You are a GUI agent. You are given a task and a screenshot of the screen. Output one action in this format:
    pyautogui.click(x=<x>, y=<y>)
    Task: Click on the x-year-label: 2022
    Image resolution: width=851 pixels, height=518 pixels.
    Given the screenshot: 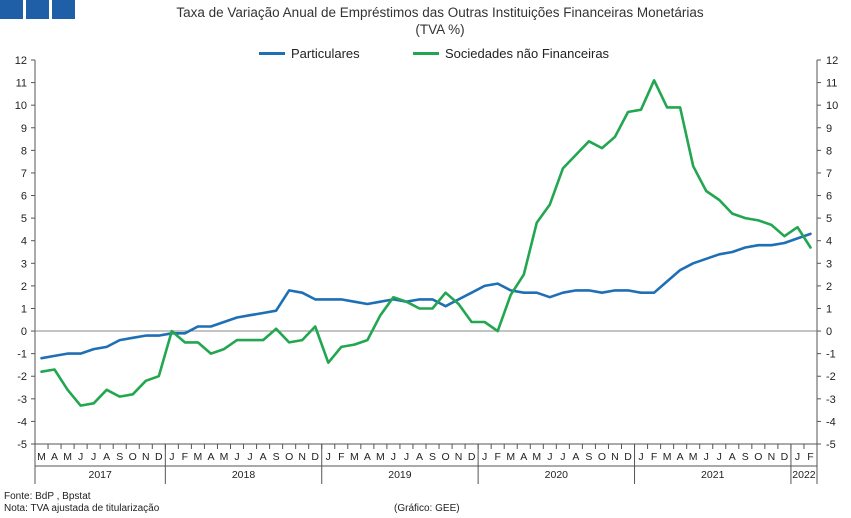 What is the action you would take?
    pyautogui.click(x=804, y=475)
    